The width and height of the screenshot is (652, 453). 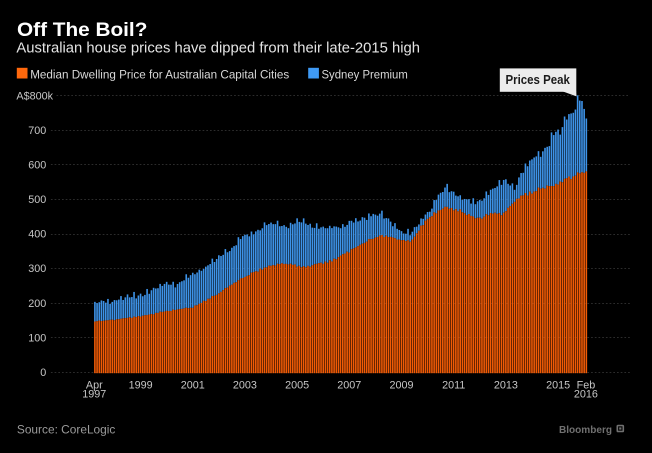 I want to click on svg-text: 2015, so click(x=558, y=385).